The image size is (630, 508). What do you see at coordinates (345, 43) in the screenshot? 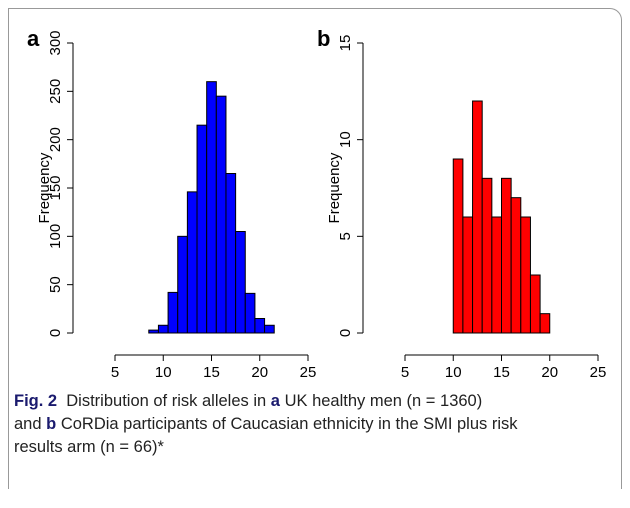
I see `y-tick-label: 15` at bounding box center [345, 43].